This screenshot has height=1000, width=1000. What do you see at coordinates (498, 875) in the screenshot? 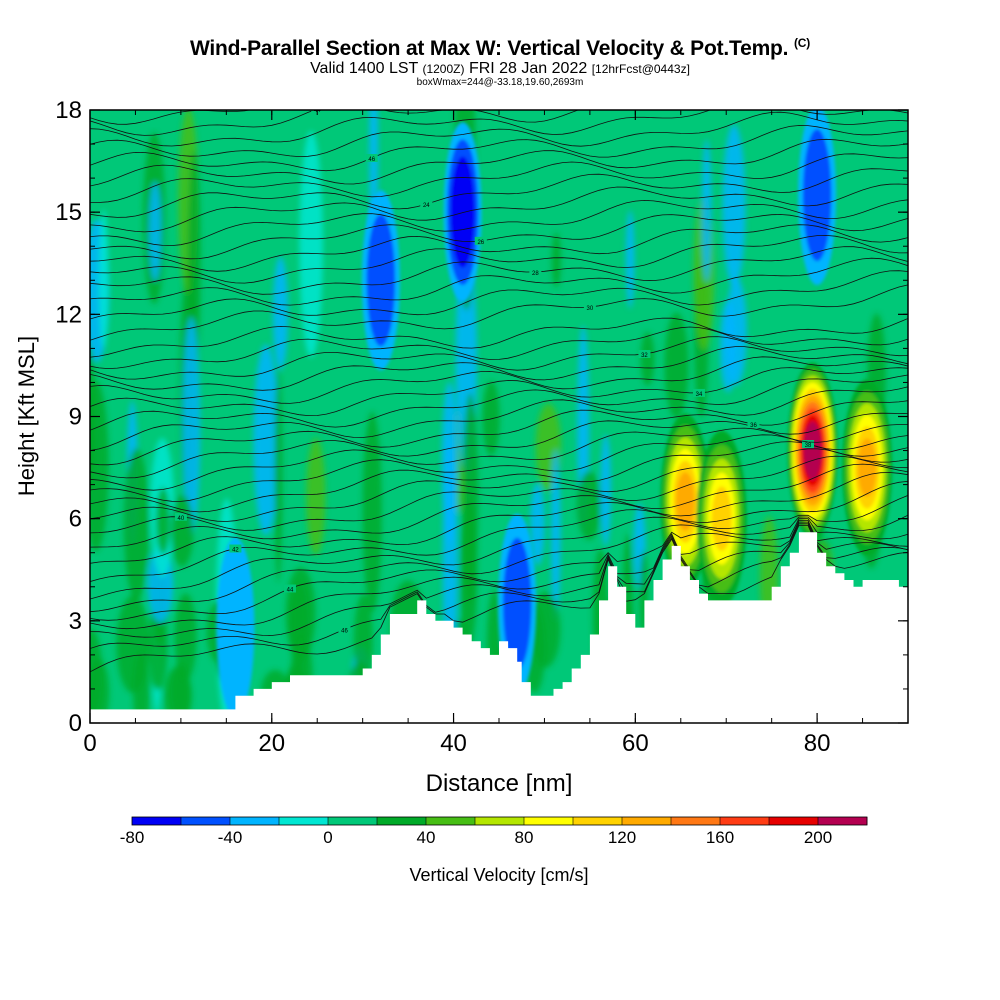
I see `colorbar-label: Vertical Velocity [cm/s]` at bounding box center [498, 875].